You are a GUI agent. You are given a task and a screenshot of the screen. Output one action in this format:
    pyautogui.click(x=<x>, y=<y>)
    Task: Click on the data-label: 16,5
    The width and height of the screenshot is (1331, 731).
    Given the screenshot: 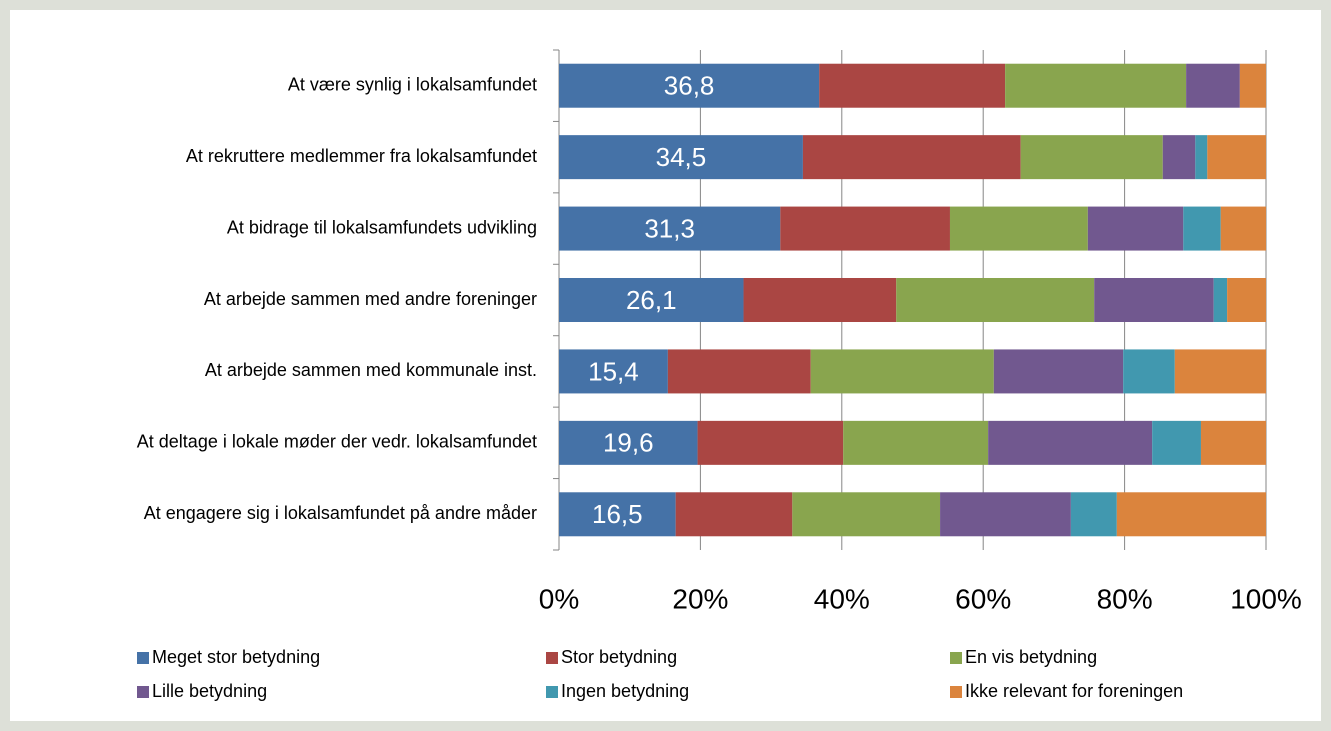 What is the action you would take?
    pyautogui.click(x=617, y=514)
    